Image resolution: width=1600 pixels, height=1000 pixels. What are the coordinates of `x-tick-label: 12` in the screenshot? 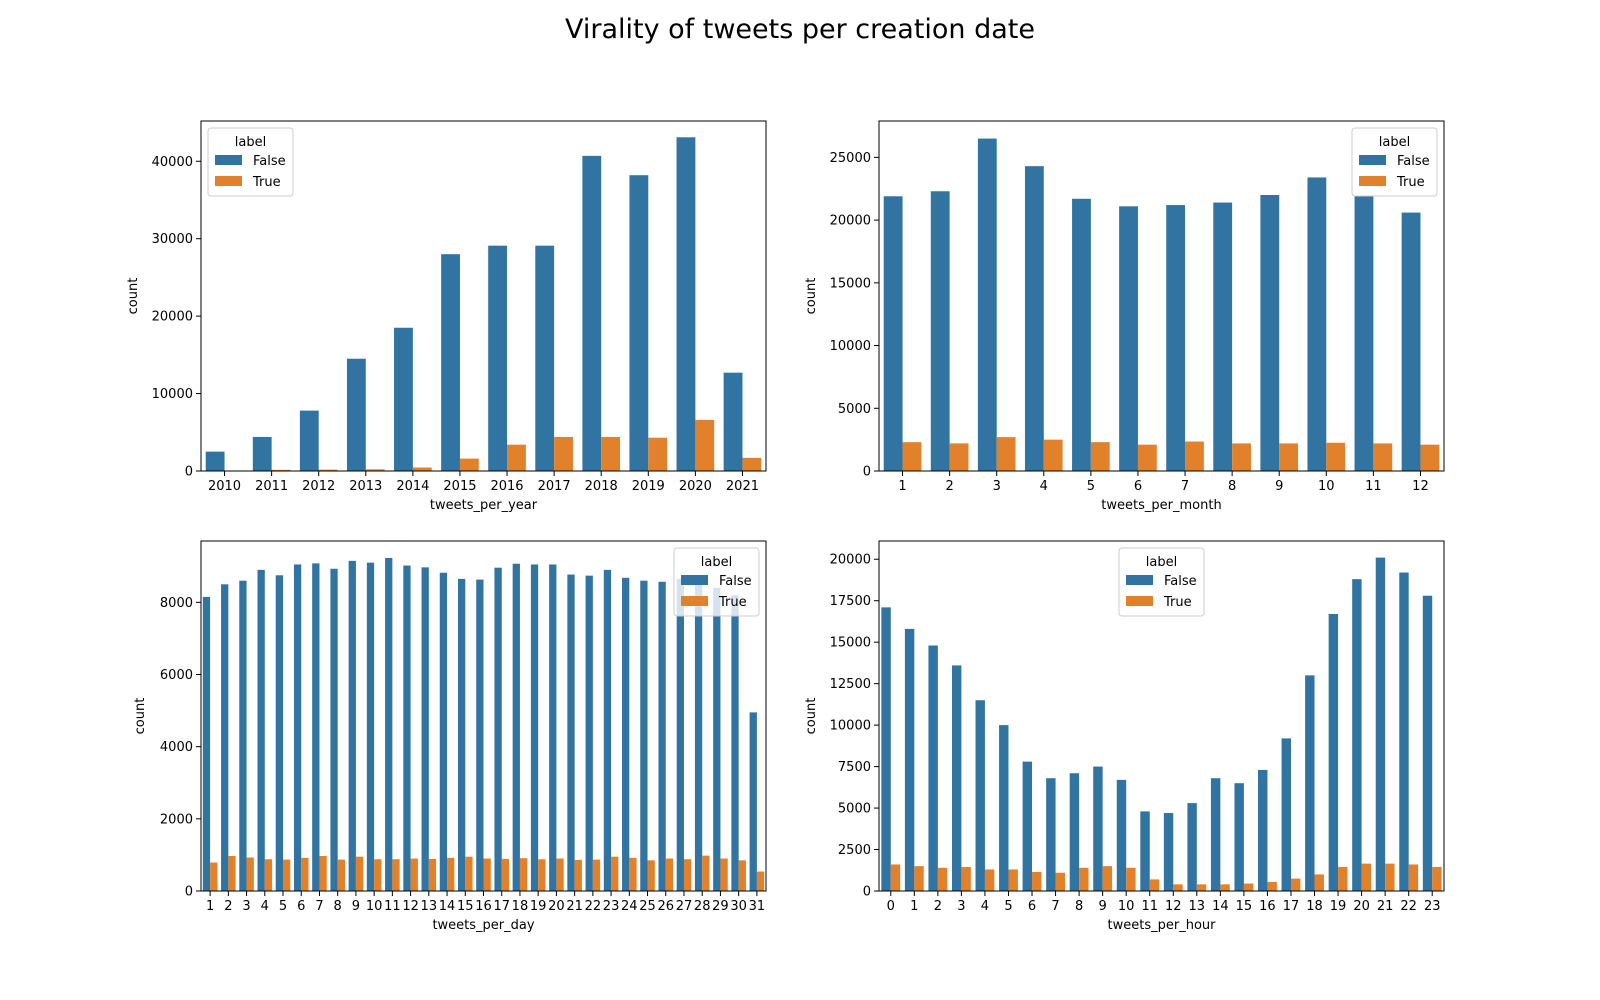 It's located at (1173, 906).